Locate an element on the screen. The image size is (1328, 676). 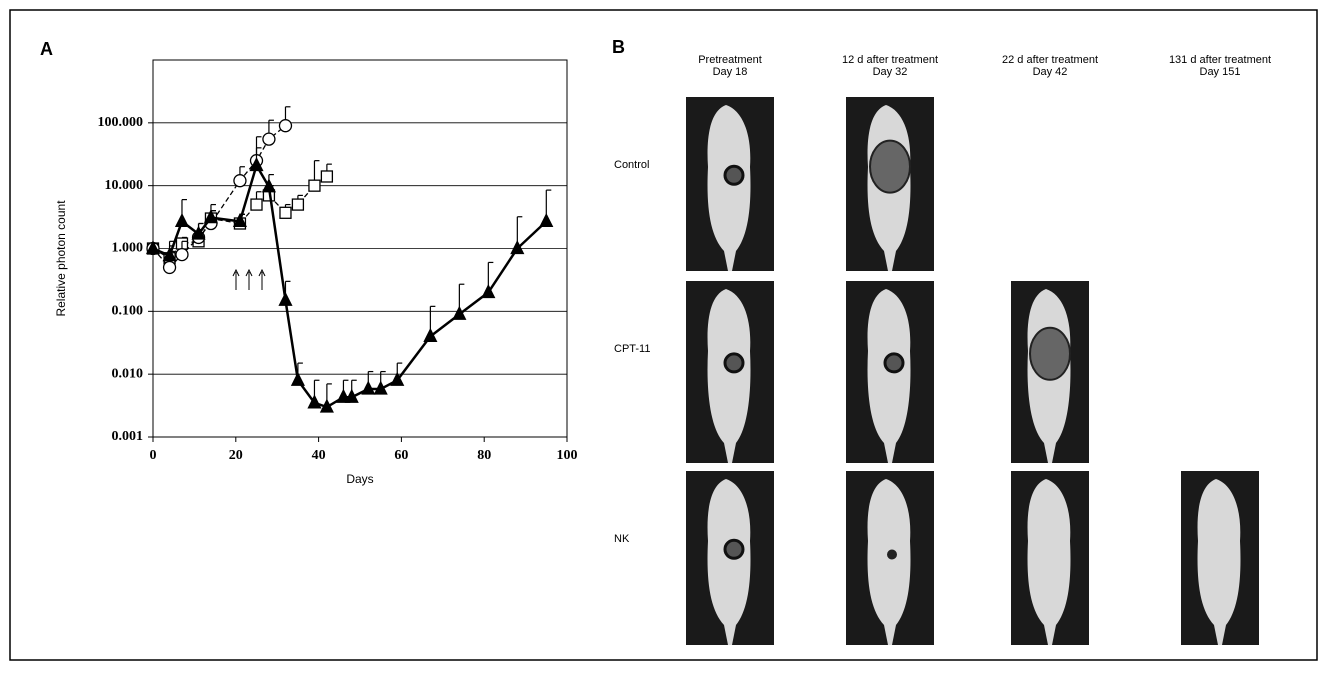
column-header: Day 151 is located at coordinates (1220, 72).